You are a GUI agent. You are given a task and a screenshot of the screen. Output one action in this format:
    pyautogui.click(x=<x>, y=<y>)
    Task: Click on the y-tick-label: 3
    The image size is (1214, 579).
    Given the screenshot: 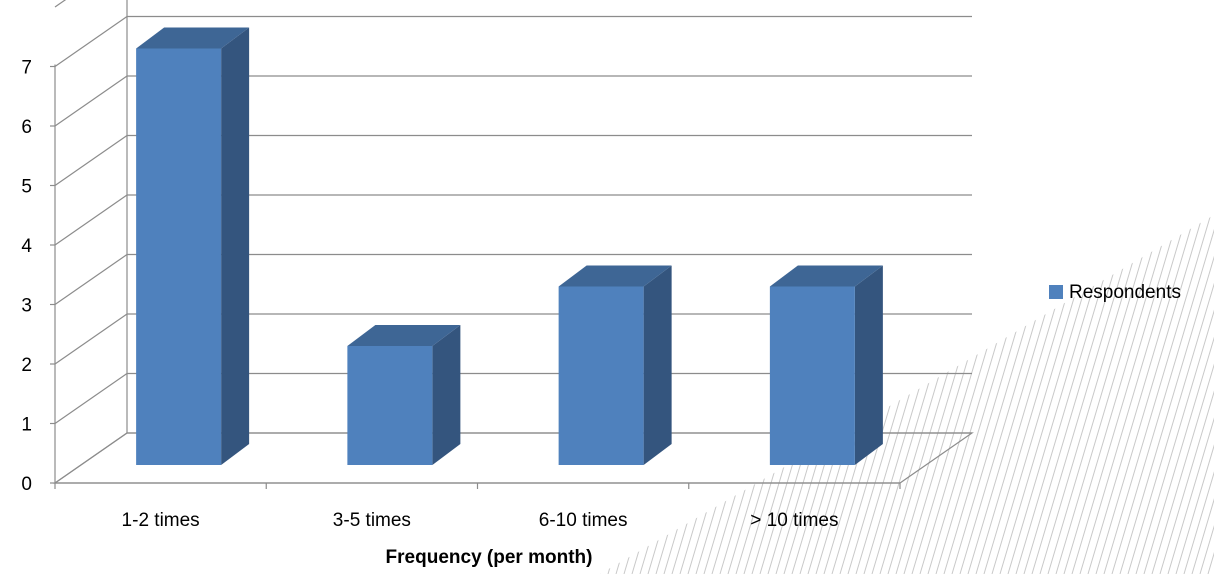 What is the action you would take?
    pyautogui.click(x=26, y=306)
    